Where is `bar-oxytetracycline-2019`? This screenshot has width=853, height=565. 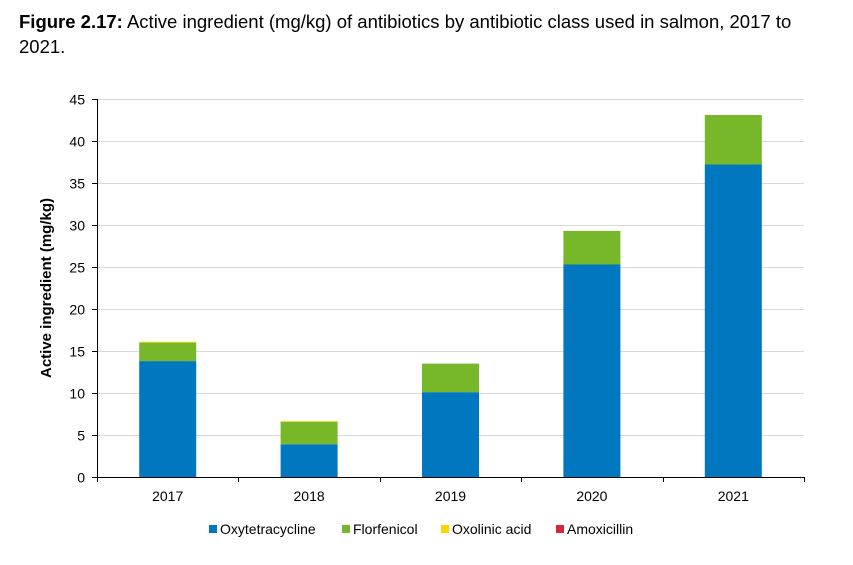 bar-oxytetracycline-2019 is located at coordinates (450, 434).